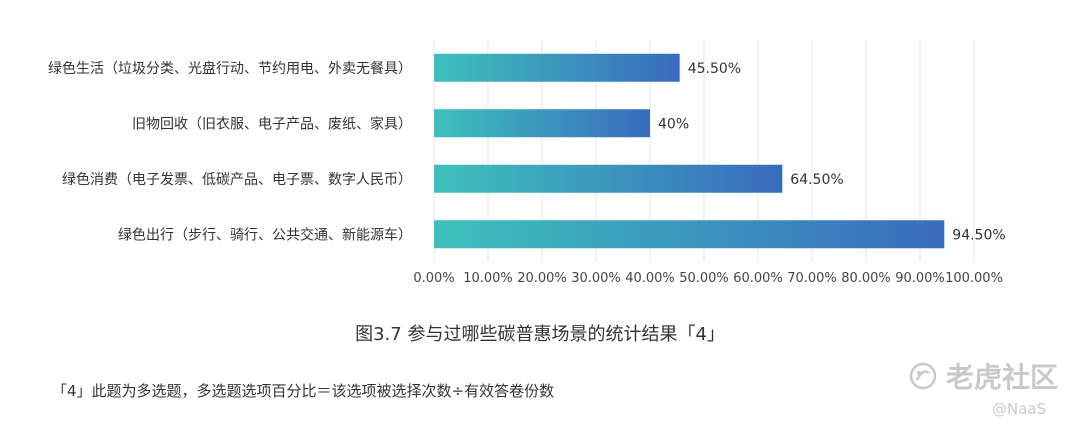 The height and width of the screenshot is (436, 1080). I want to click on data-label: 40%, so click(673, 124).